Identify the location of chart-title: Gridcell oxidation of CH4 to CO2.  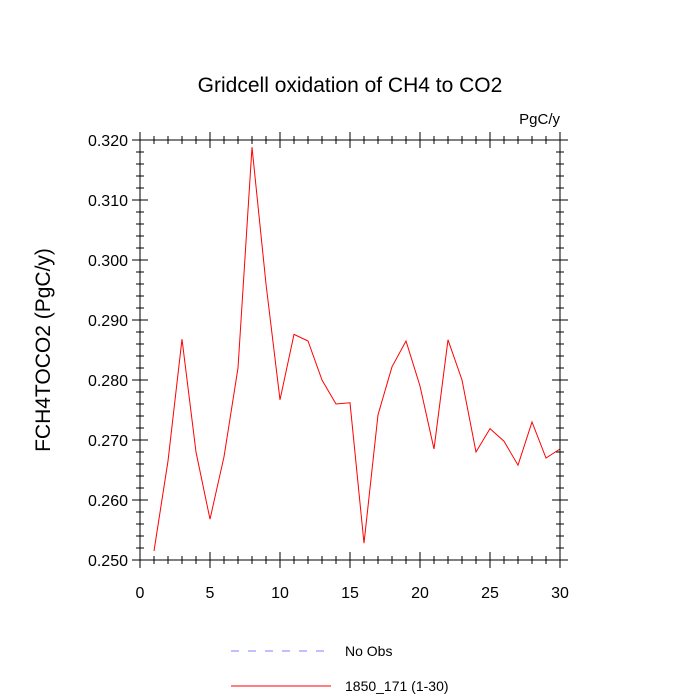
(350, 85).